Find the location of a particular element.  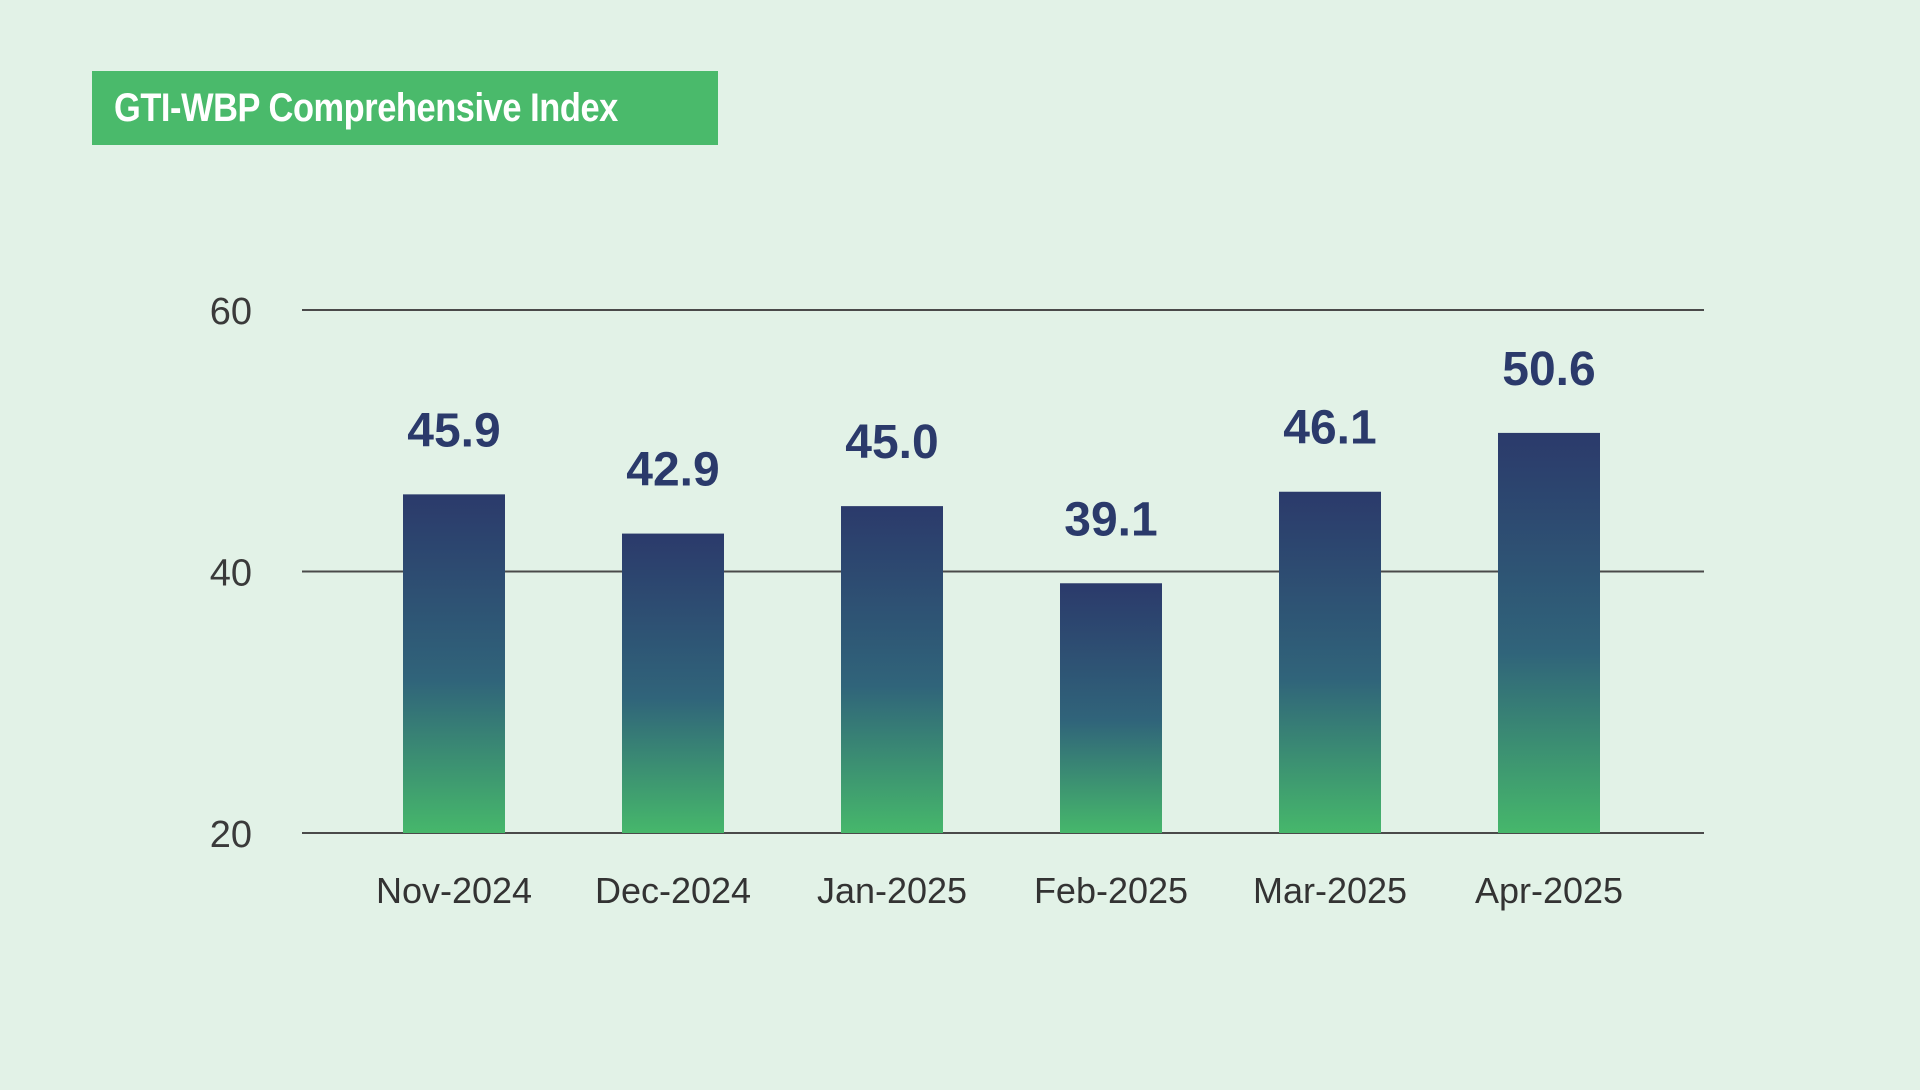

bar-Feb-2025 is located at coordinates (1111, 708).